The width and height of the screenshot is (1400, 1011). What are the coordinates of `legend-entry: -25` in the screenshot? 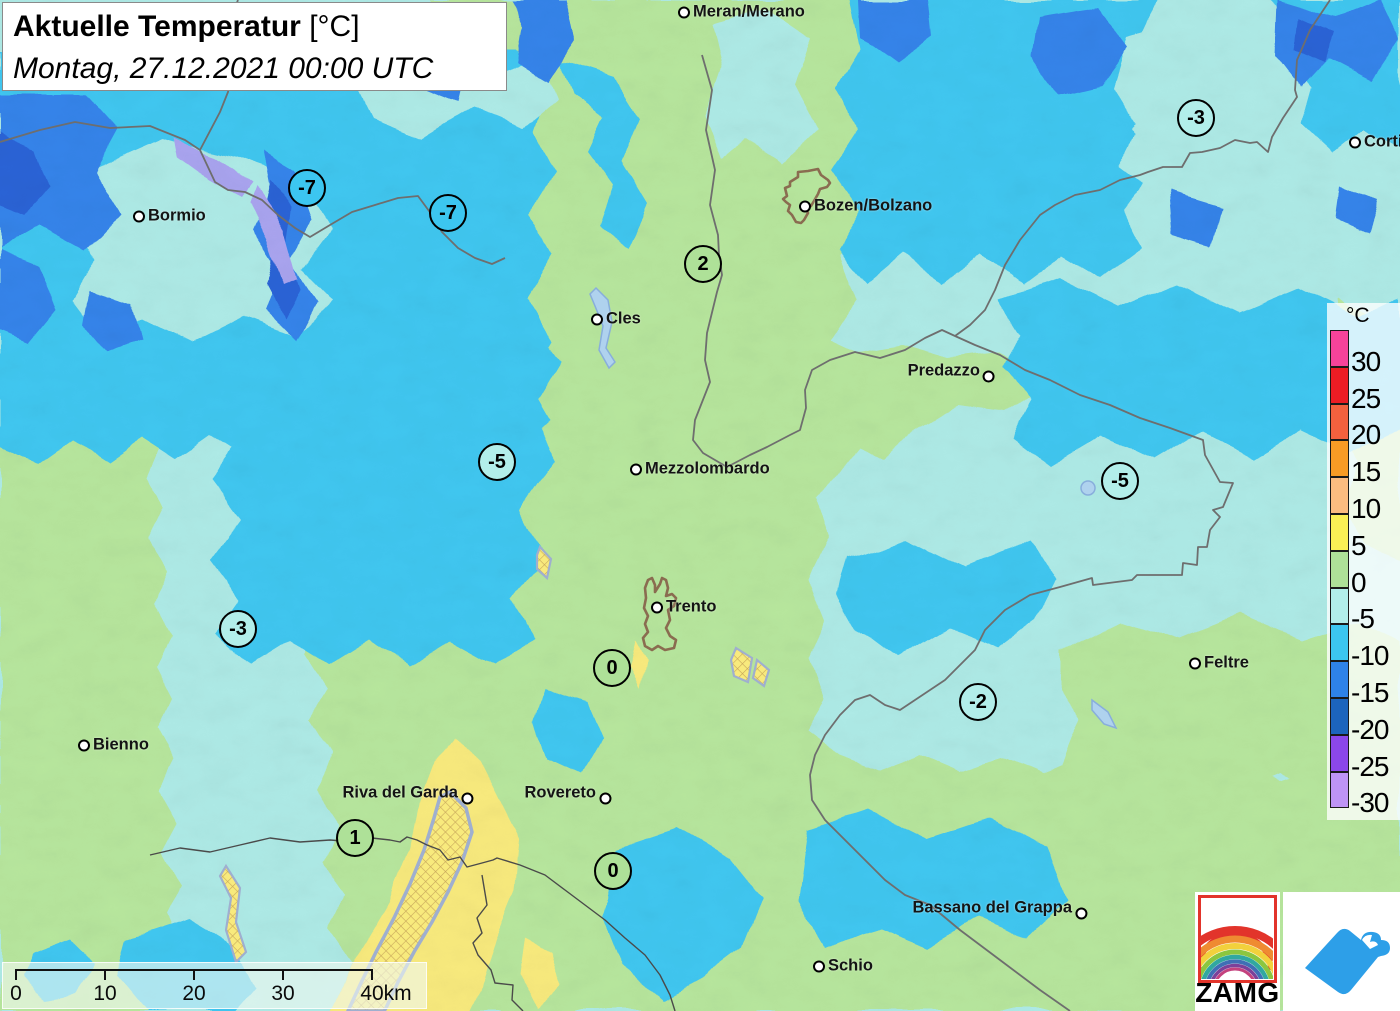 It's located at (1365, 758).